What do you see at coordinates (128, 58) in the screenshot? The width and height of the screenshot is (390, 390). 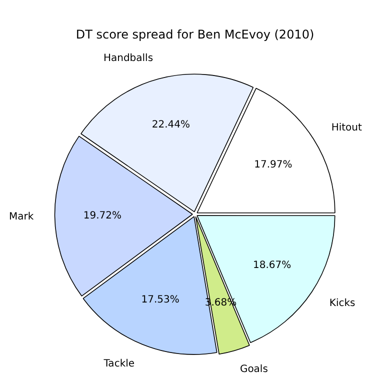 I see `slice-label: Handballs` at bounding box center [128, 58].